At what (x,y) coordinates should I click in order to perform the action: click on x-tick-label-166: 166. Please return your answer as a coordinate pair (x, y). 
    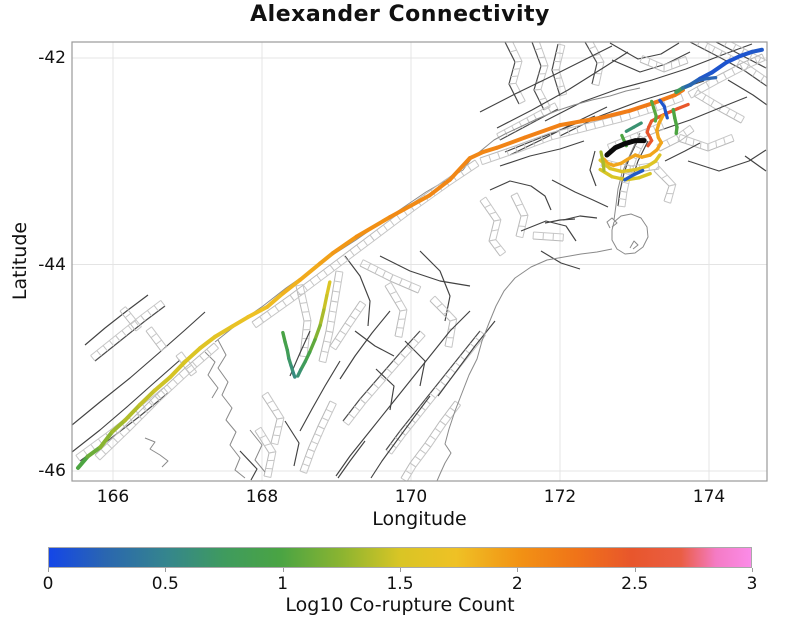
    Looking at the image, I should click on (113, 497).